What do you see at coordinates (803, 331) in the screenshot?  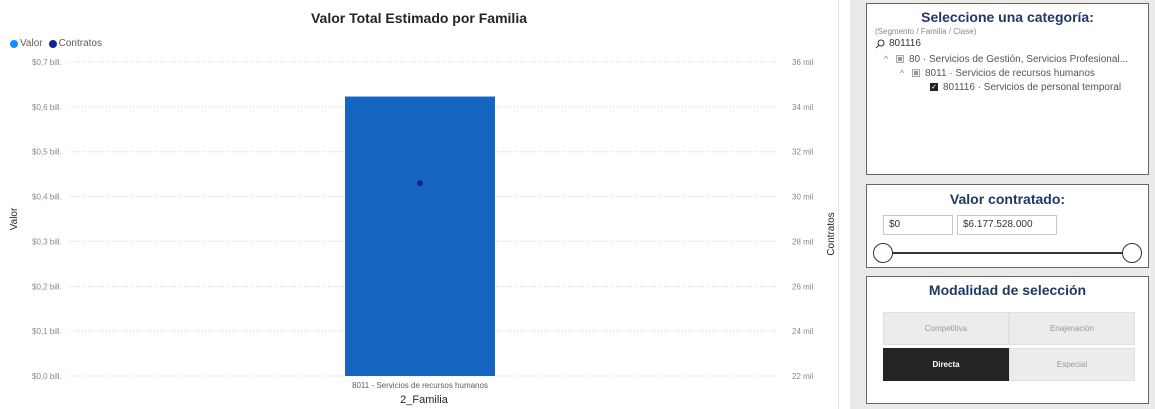 I see `y2-tick-label: 24 mil` at bounding box center [803, 331].